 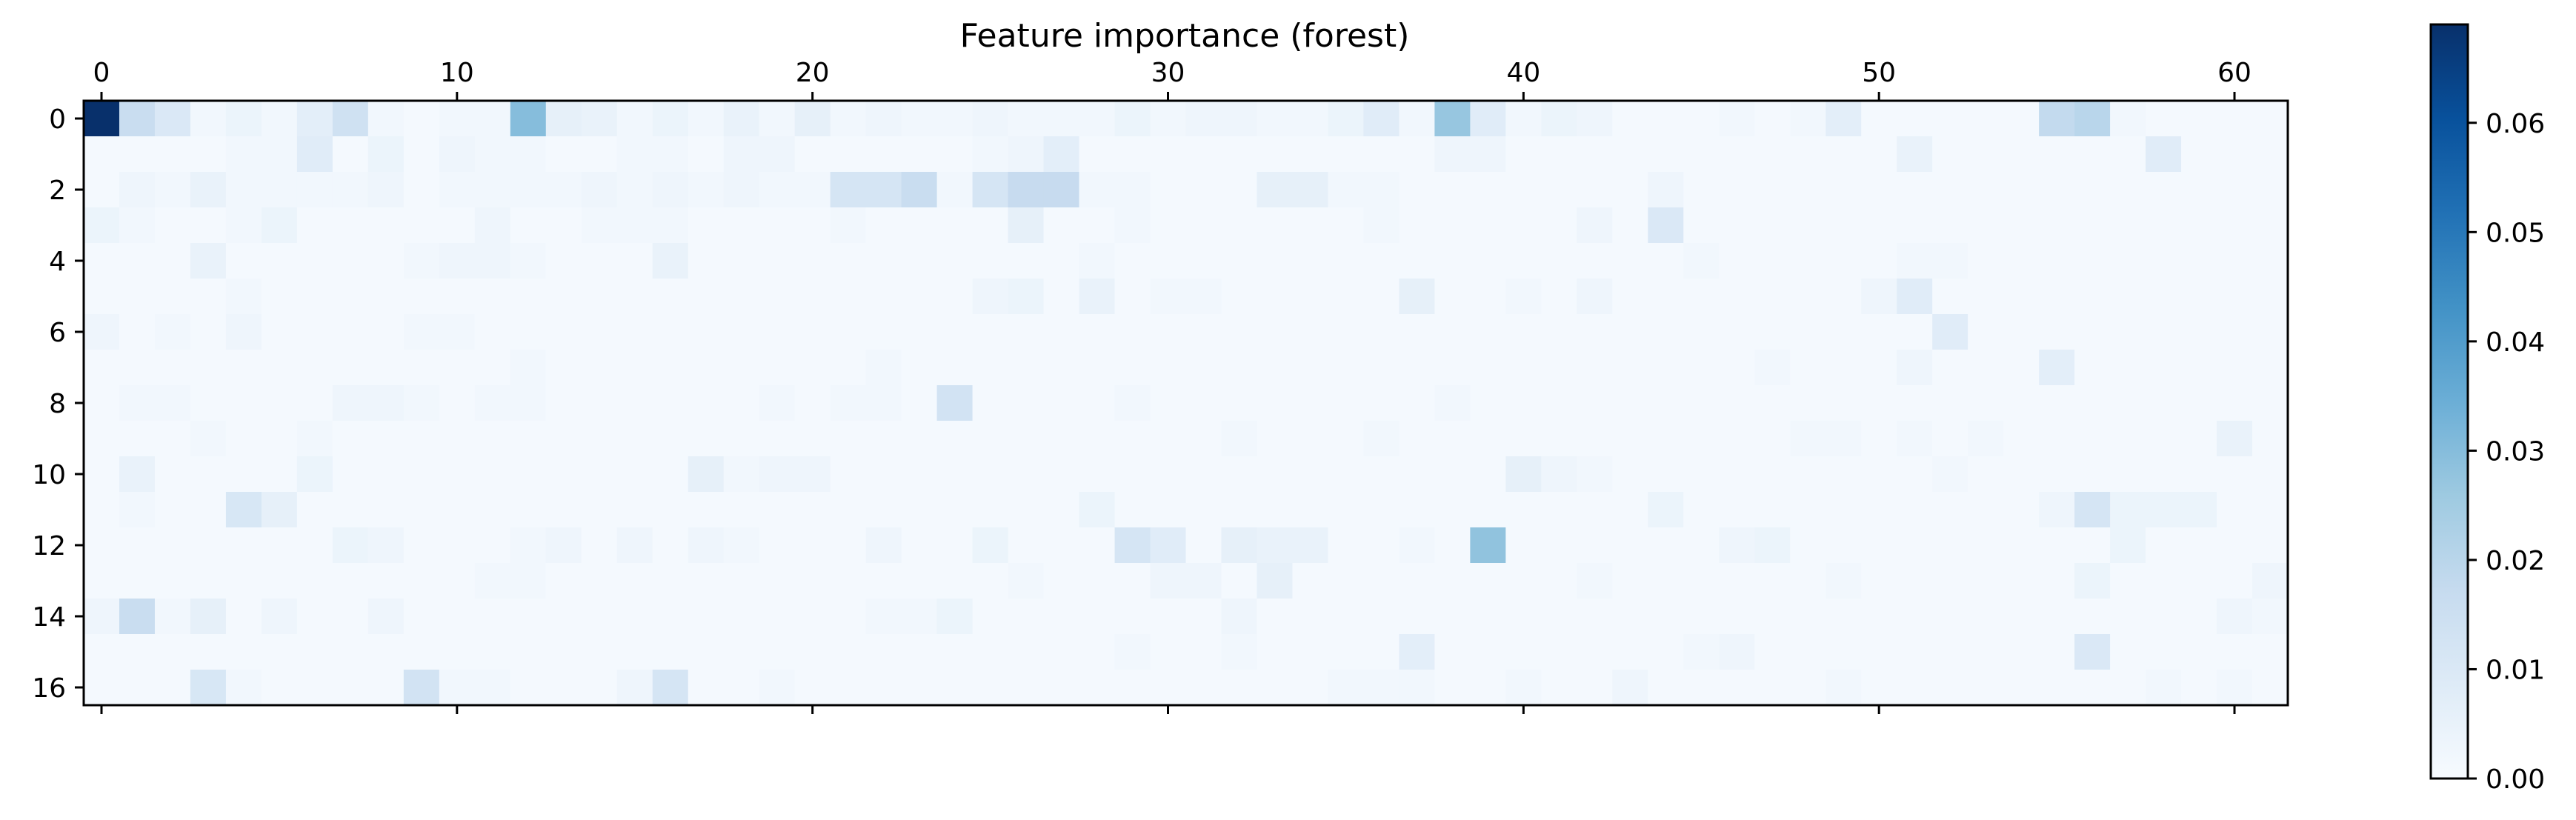 I want to click on y-axis: 0 2 4 6 8 10 12 14 16, so click(x=58, y=404).